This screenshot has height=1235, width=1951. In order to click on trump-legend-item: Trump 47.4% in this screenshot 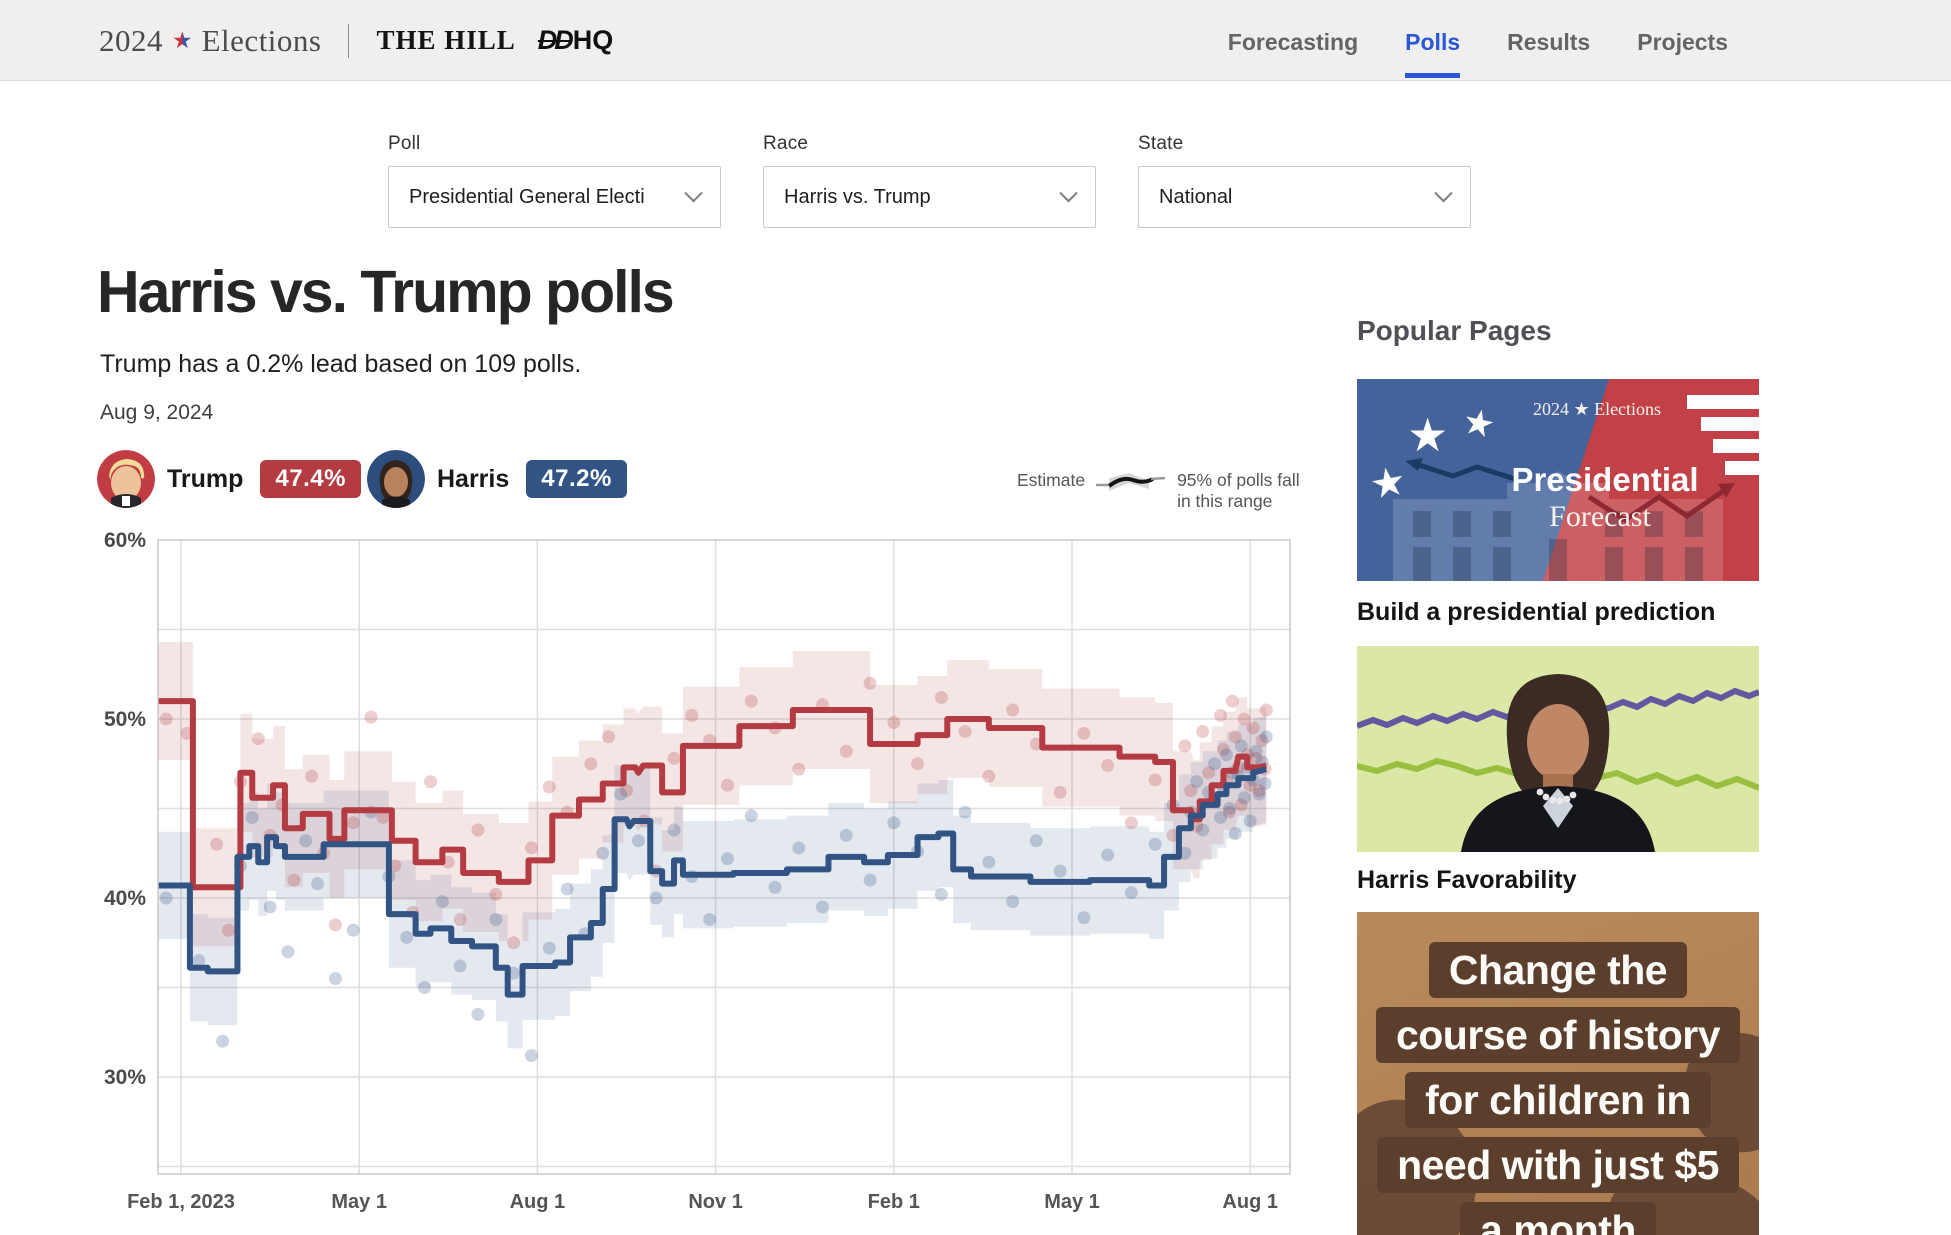, I will do `click(229, 479)`.